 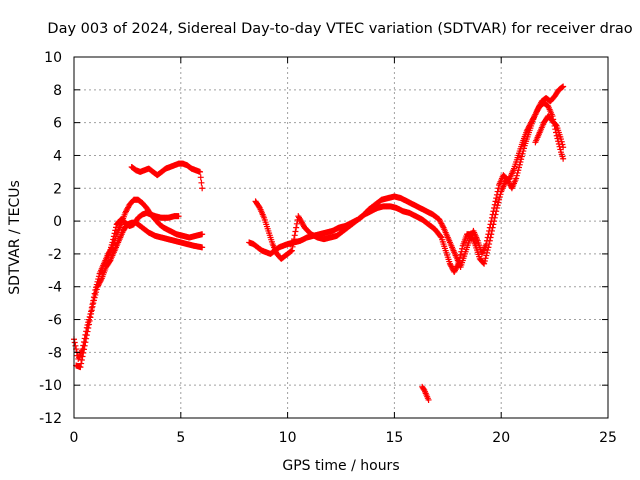 What do you see at coordinates (55, 353) in the screenshot?
I see `y-tick-label: -8` at bounding box center [55, 353].